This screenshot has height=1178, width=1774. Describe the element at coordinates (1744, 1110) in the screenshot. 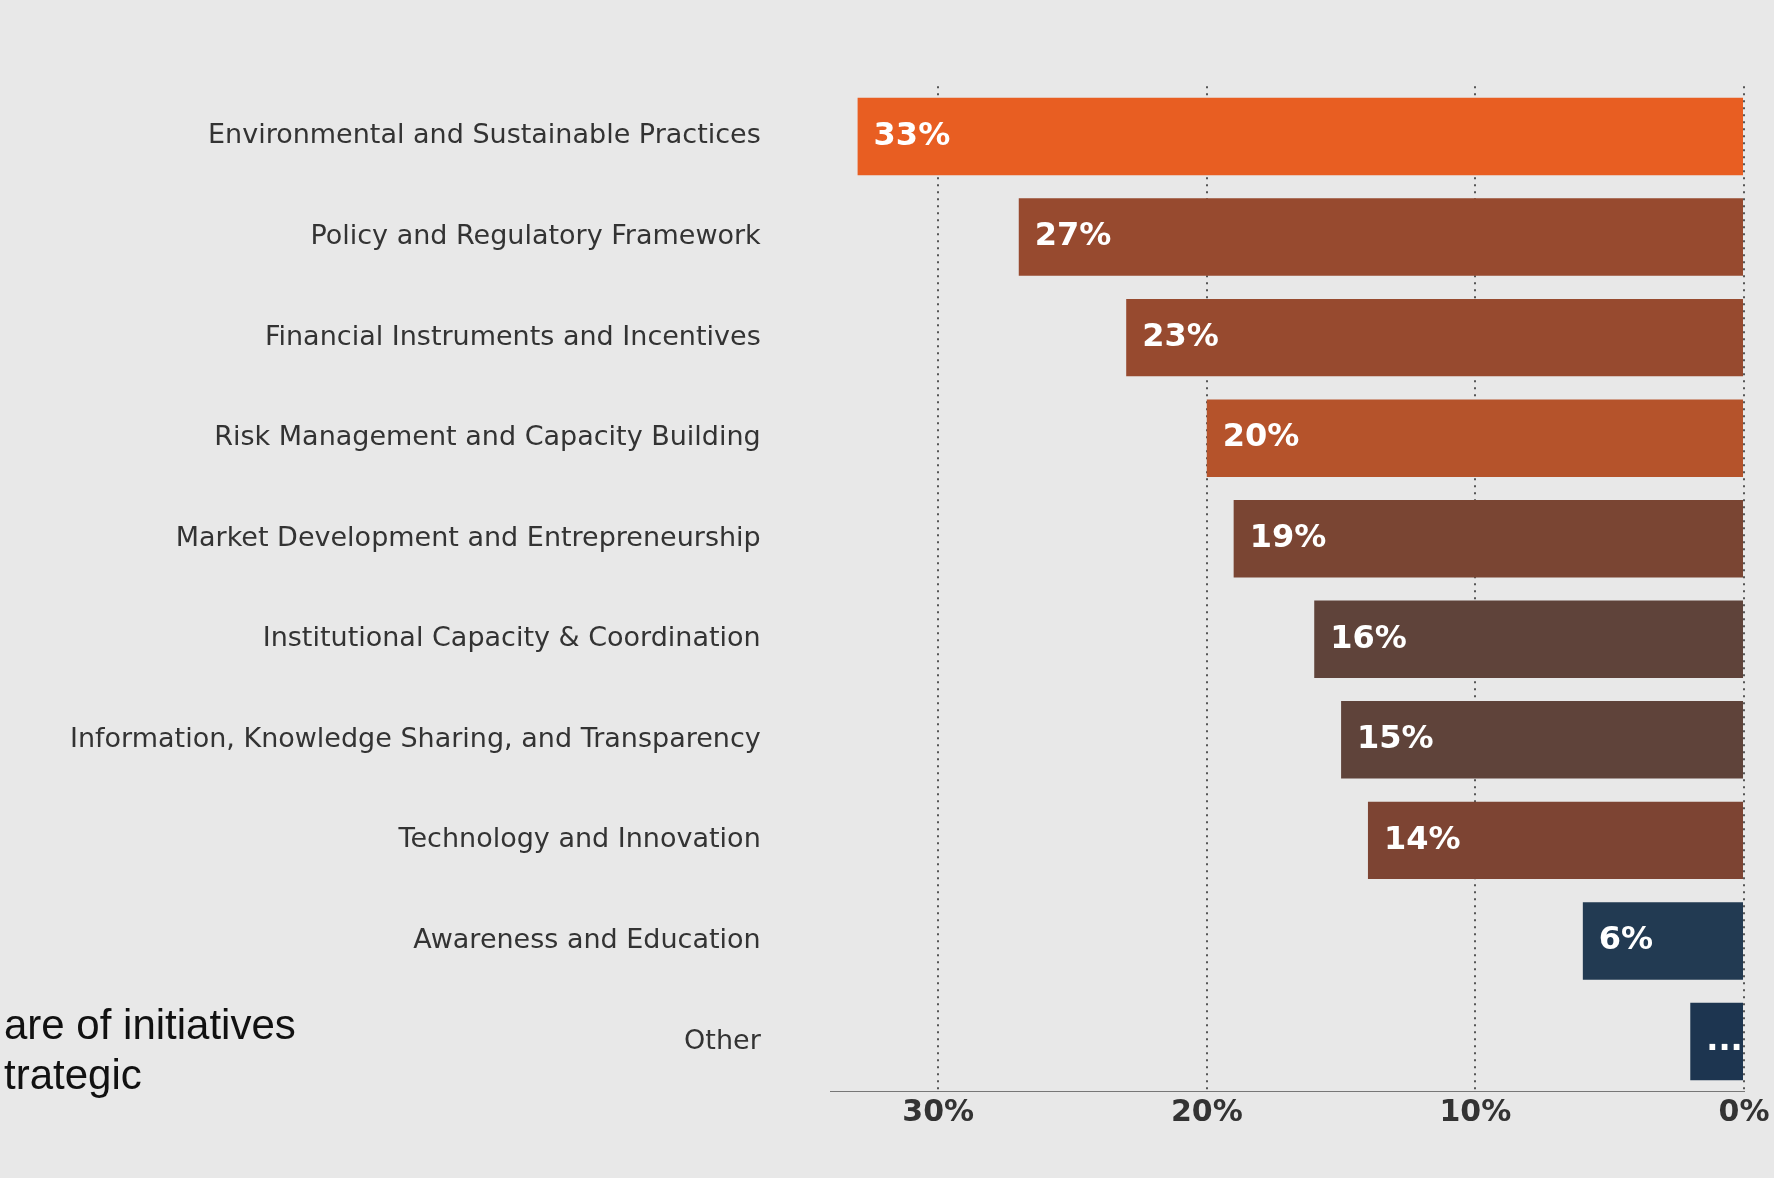

I see `x-tick-label: 0%` at that location.